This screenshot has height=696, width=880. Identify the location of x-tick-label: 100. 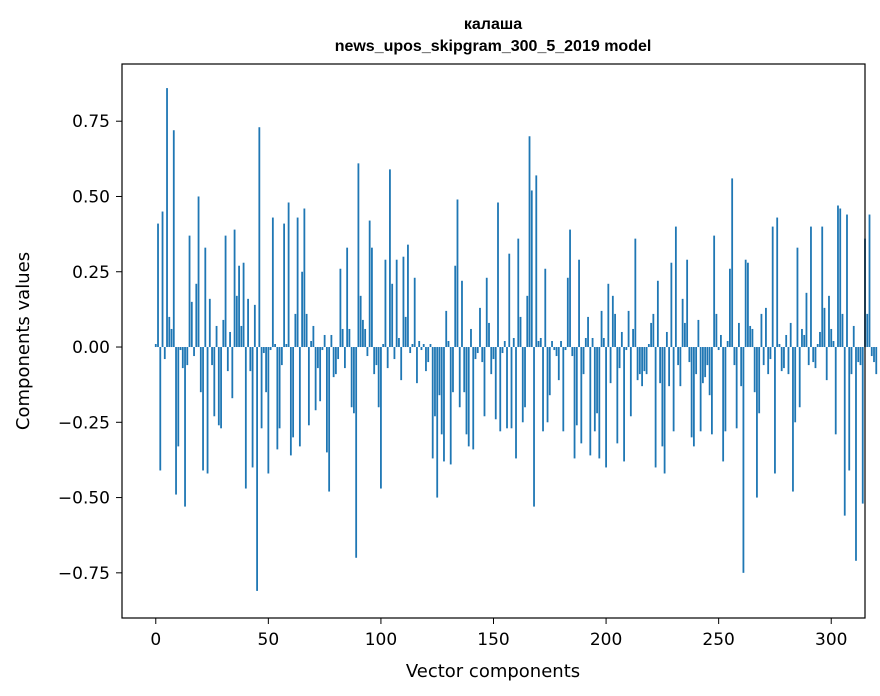
(381, 640).